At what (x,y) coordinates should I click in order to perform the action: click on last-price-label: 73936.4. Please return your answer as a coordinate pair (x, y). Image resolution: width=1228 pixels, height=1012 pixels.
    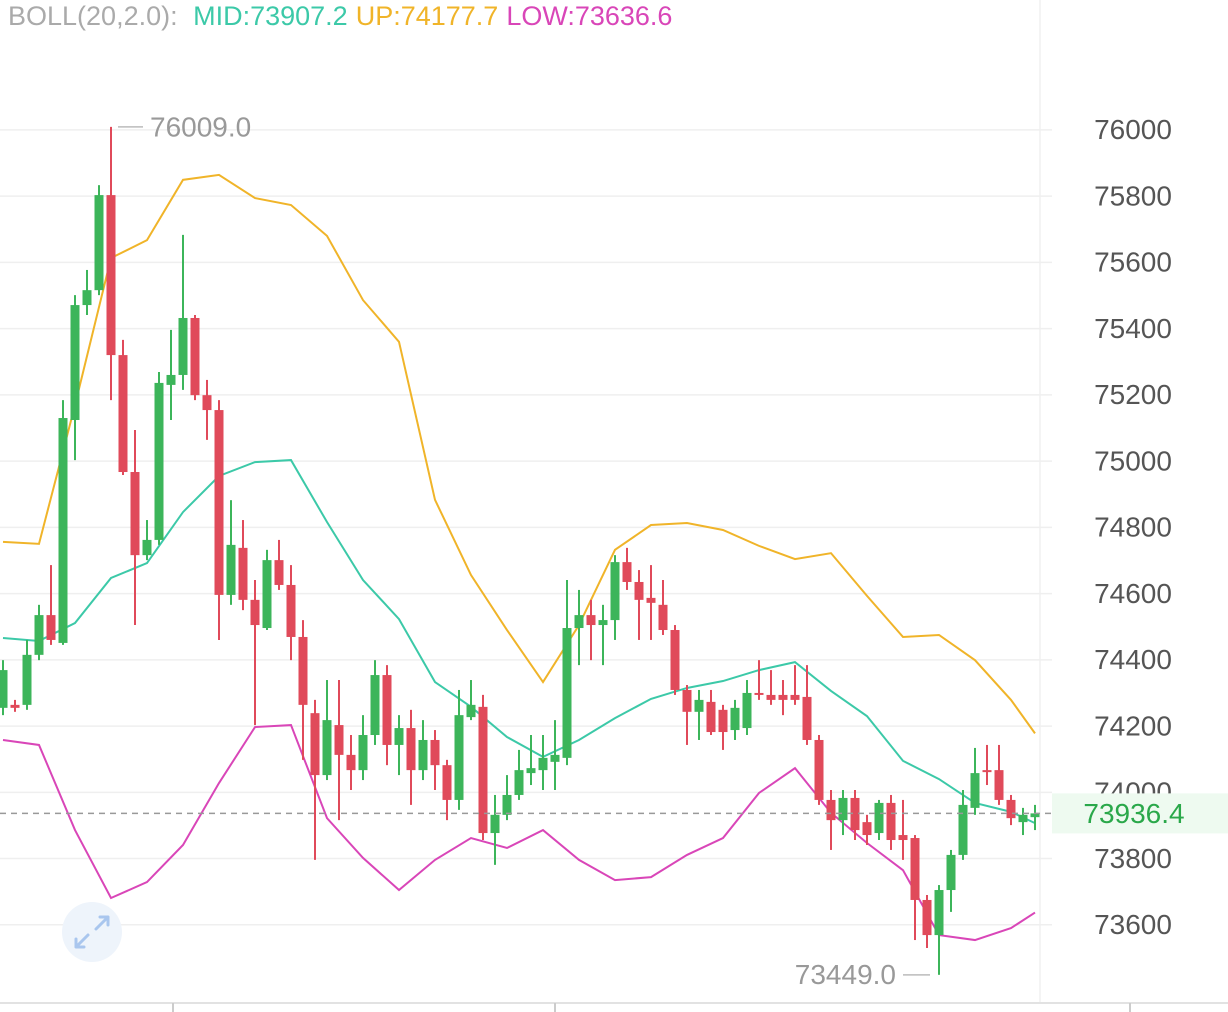
    Looking at the image, I should click on (1133, 813).